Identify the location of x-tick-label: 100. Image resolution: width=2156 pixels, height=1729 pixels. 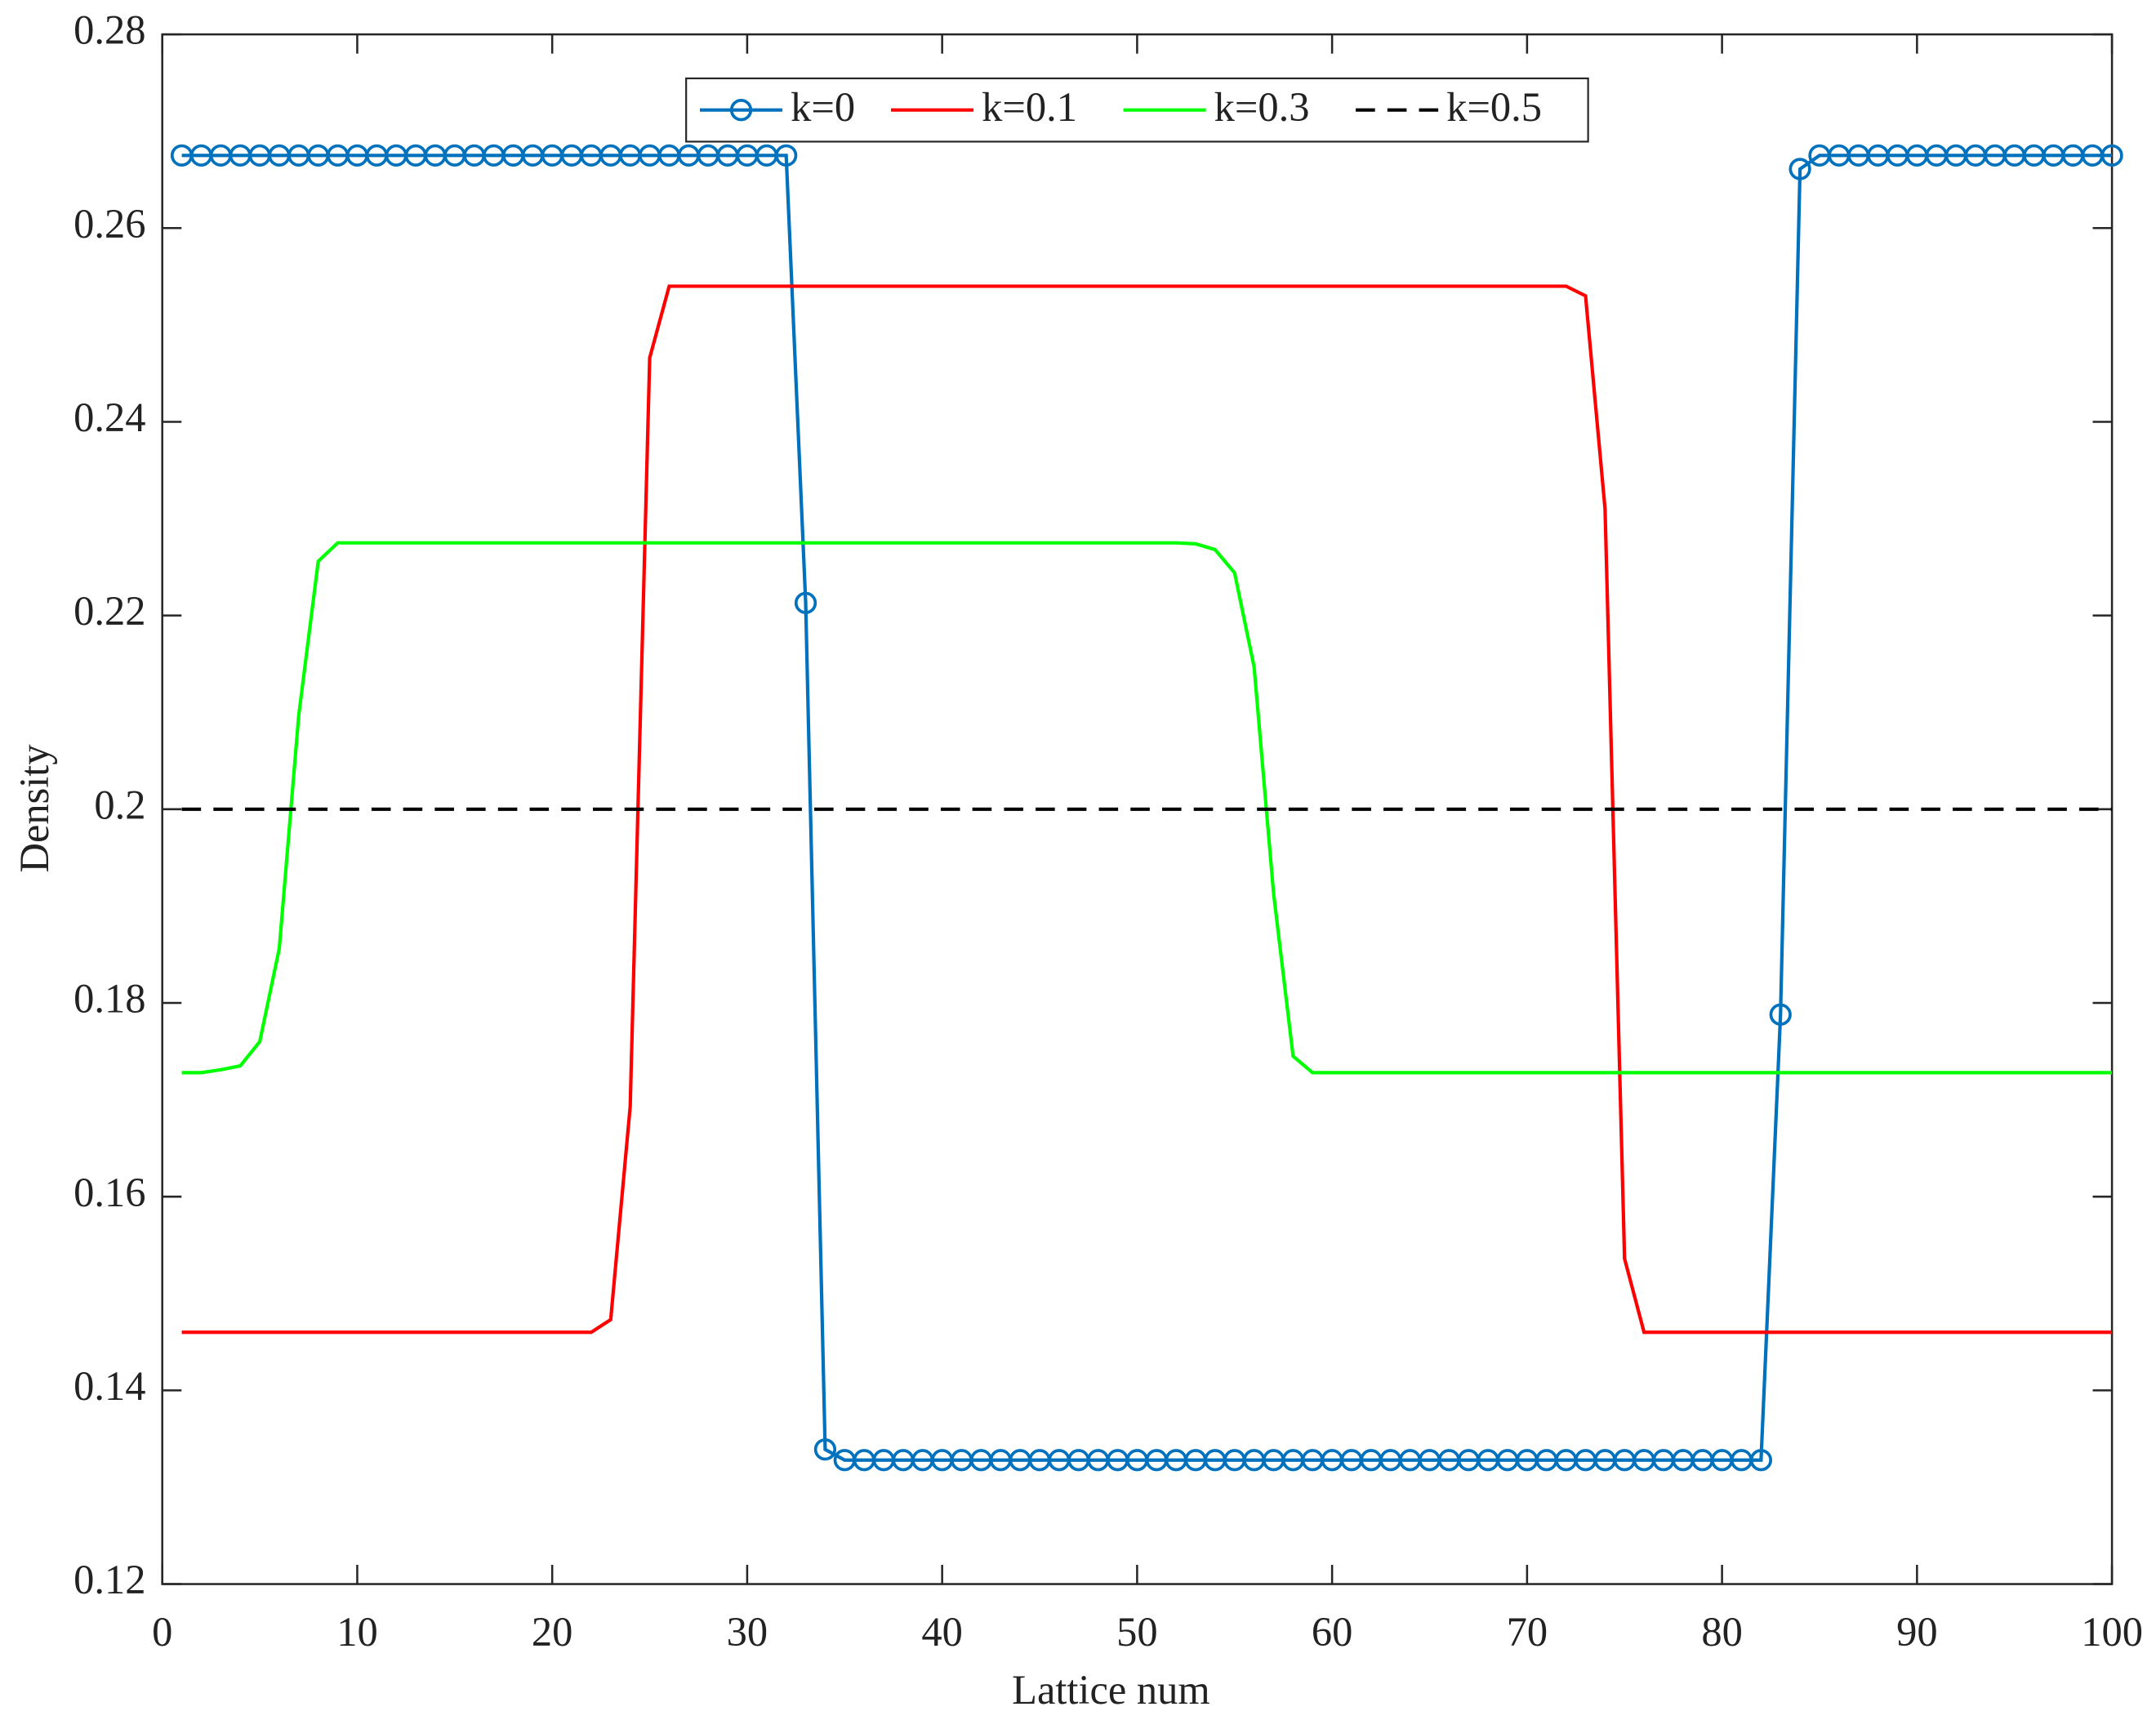
(2112, 1632).